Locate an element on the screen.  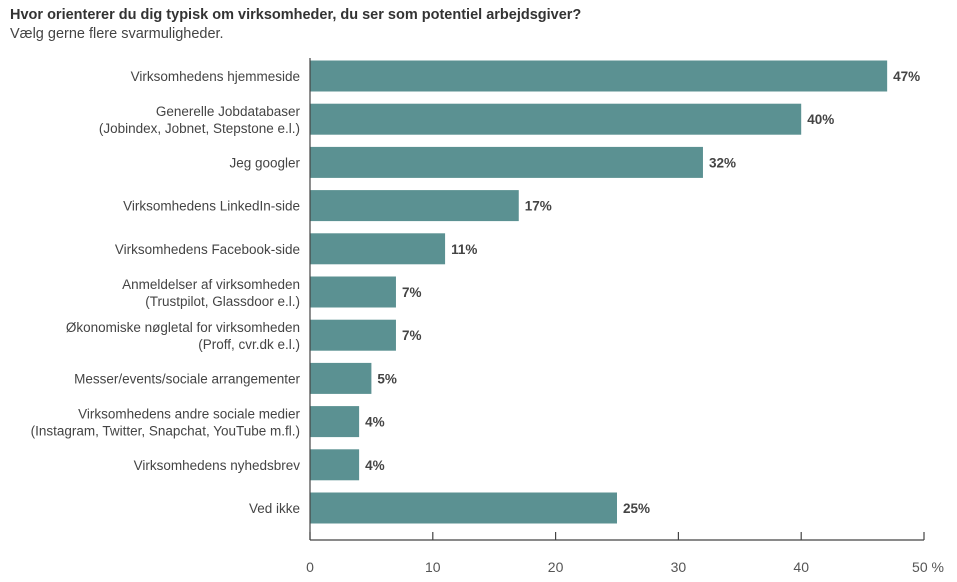
x-tick-label: 30 is located at coordinates (679, 567).